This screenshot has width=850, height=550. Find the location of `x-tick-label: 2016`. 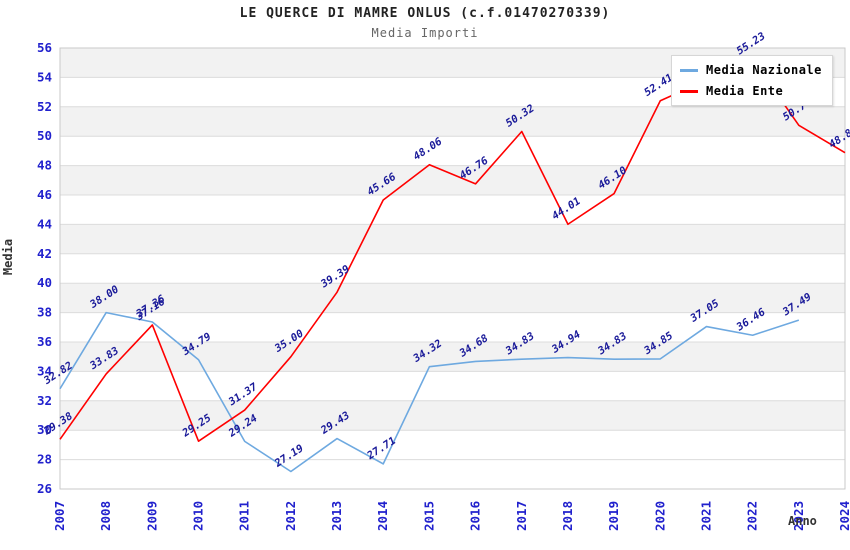

x-tick-label: 2016 is located at coordinates (475, 516).